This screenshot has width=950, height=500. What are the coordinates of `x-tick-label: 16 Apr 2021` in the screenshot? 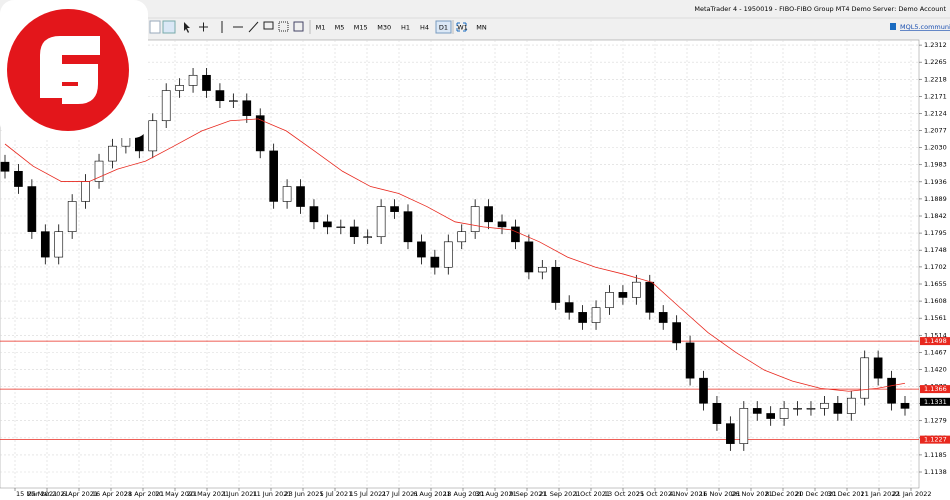 It's located at (112, 494).